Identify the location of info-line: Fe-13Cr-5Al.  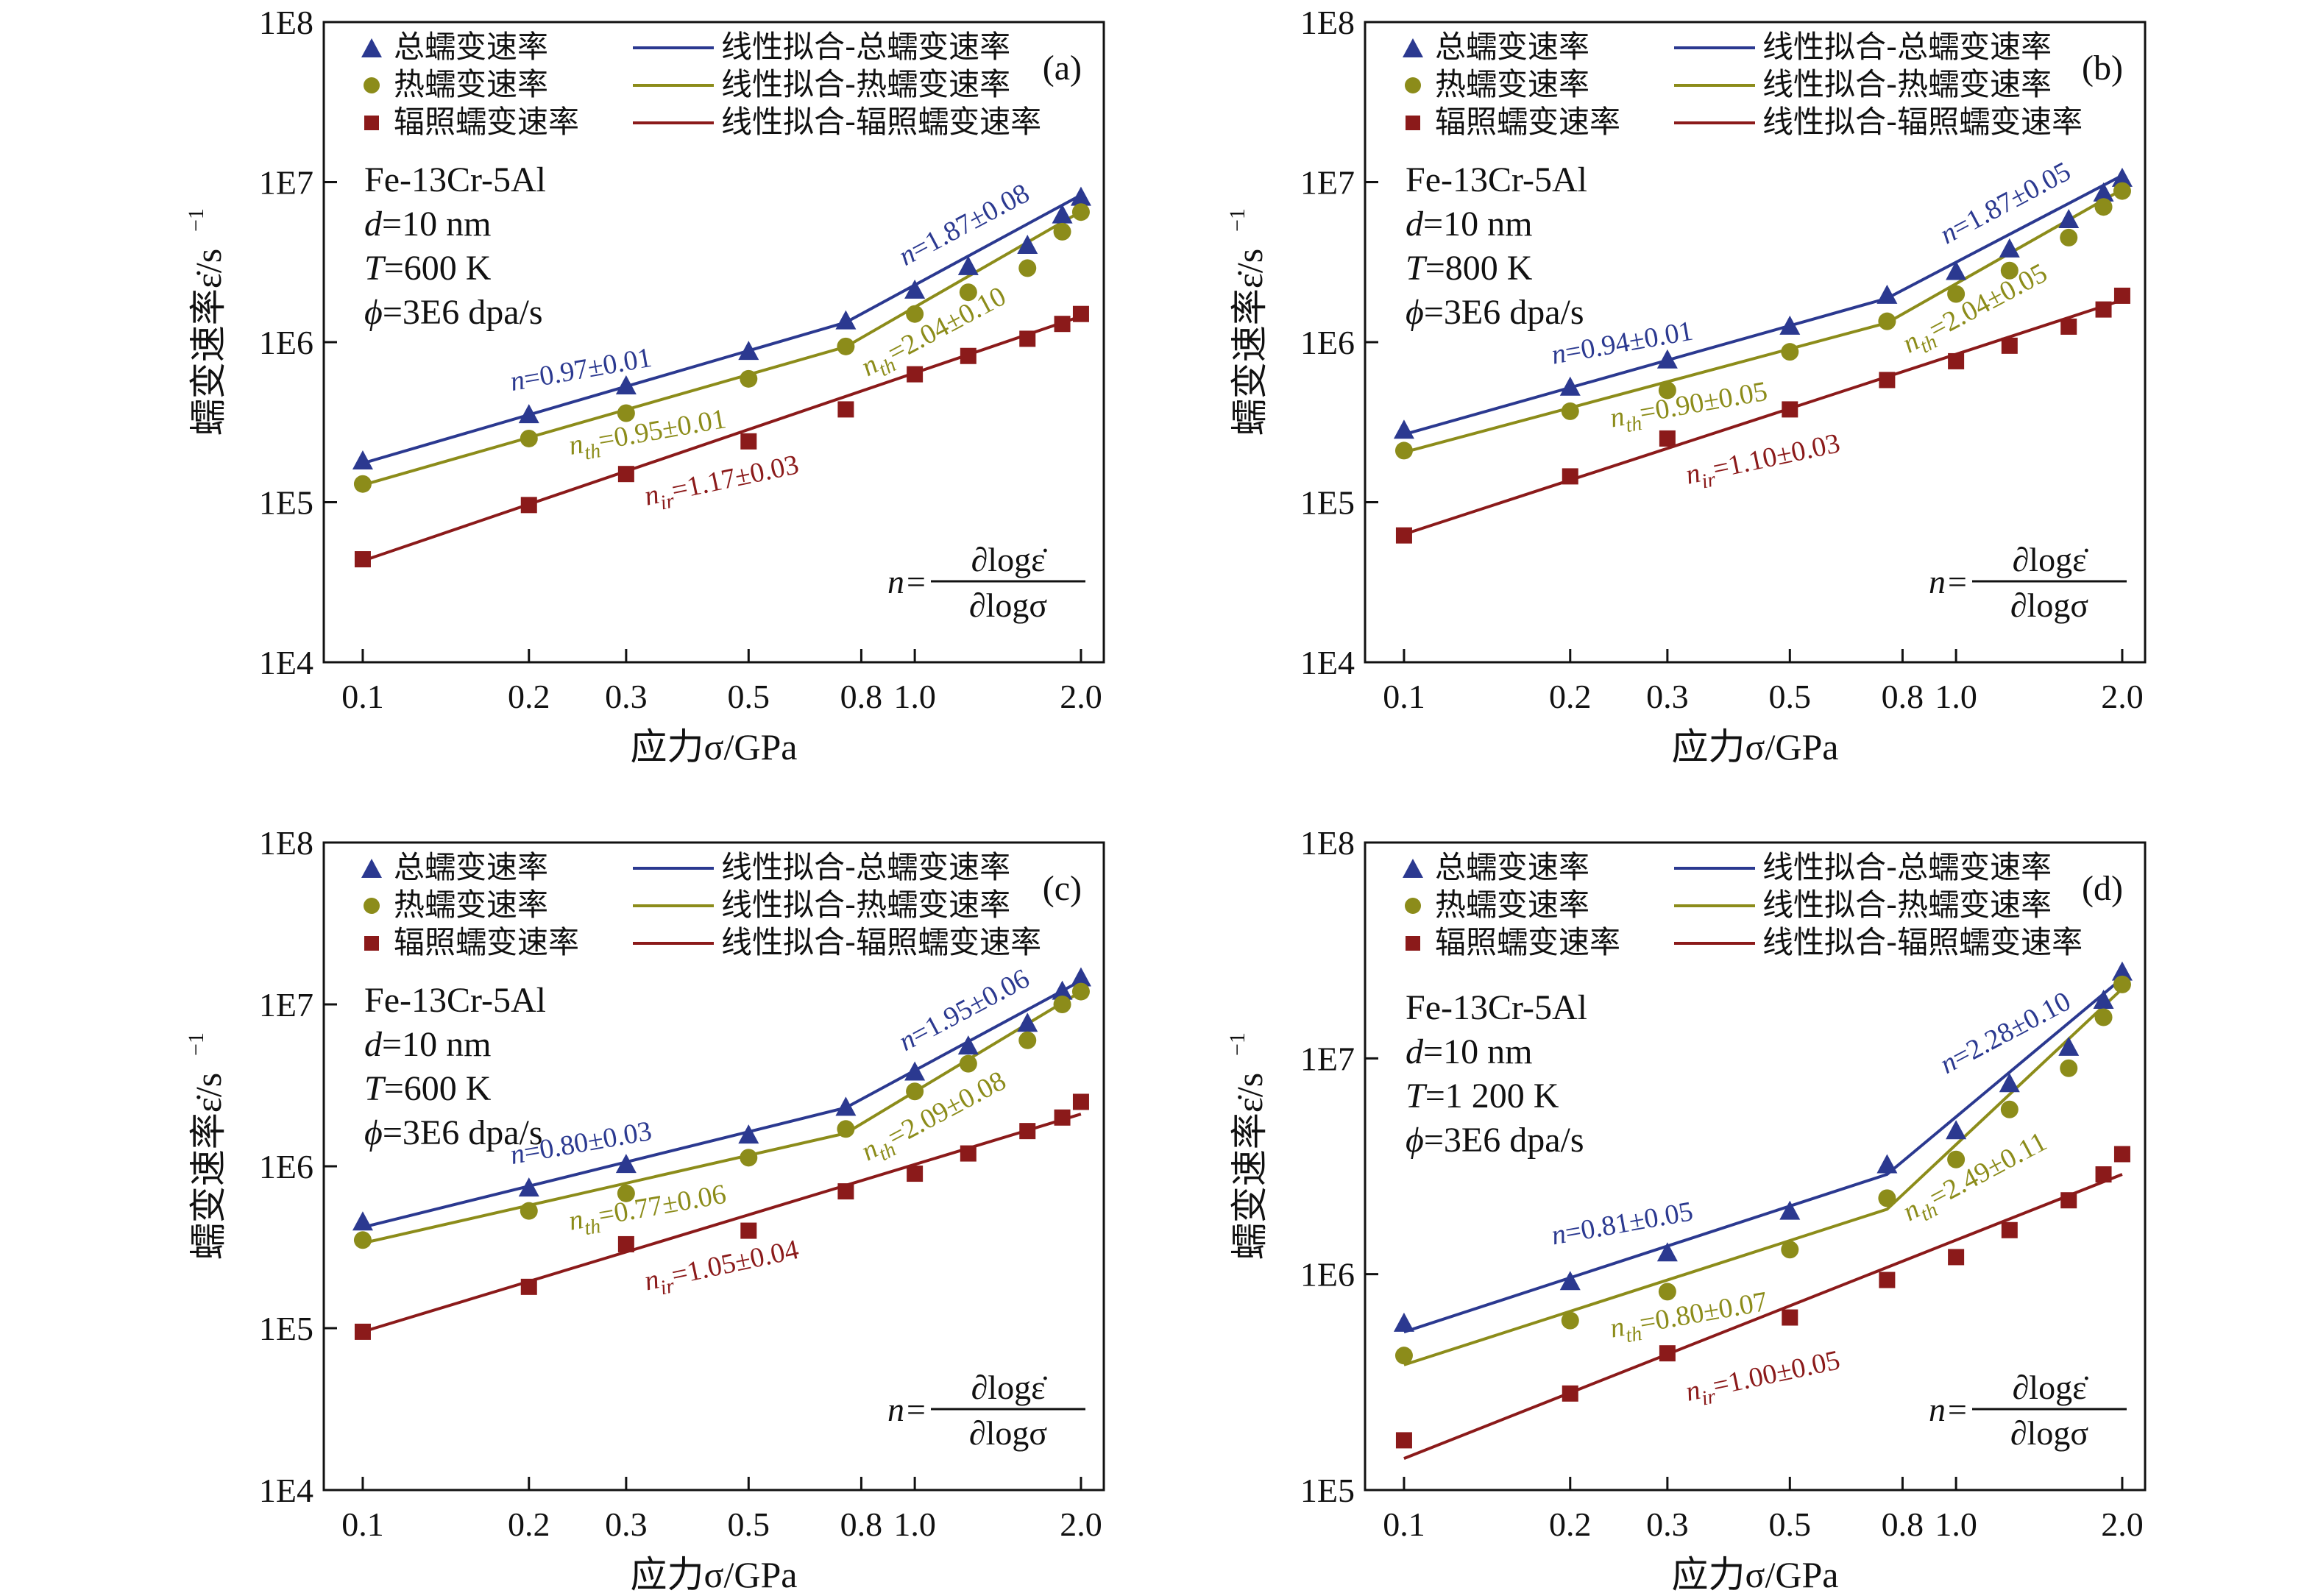
(455, 1001).